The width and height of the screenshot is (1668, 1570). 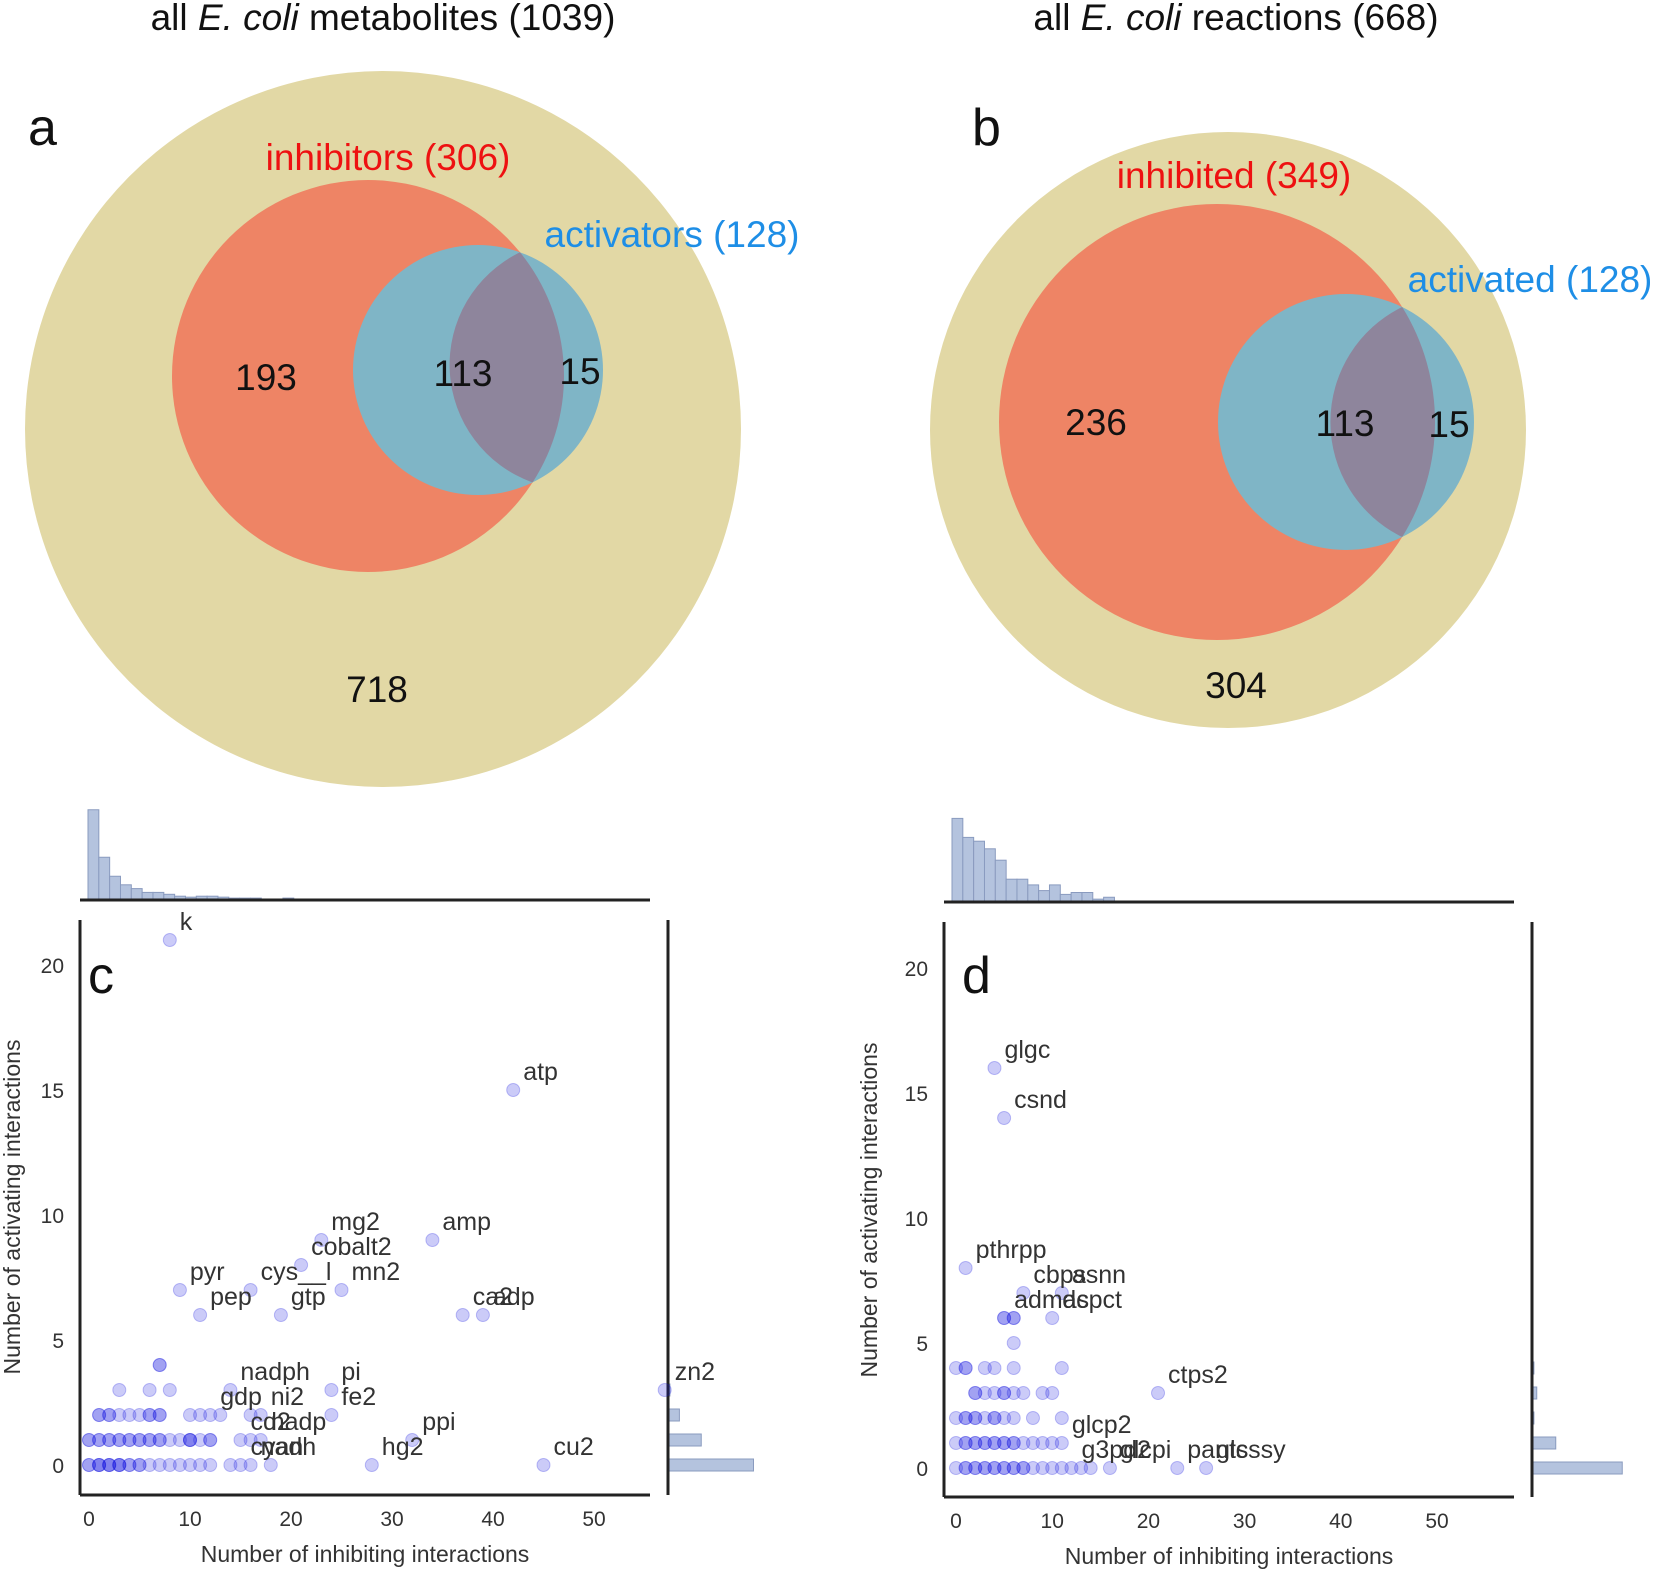 I want to click on point-label: gtp, so click(x=308, y=1297).